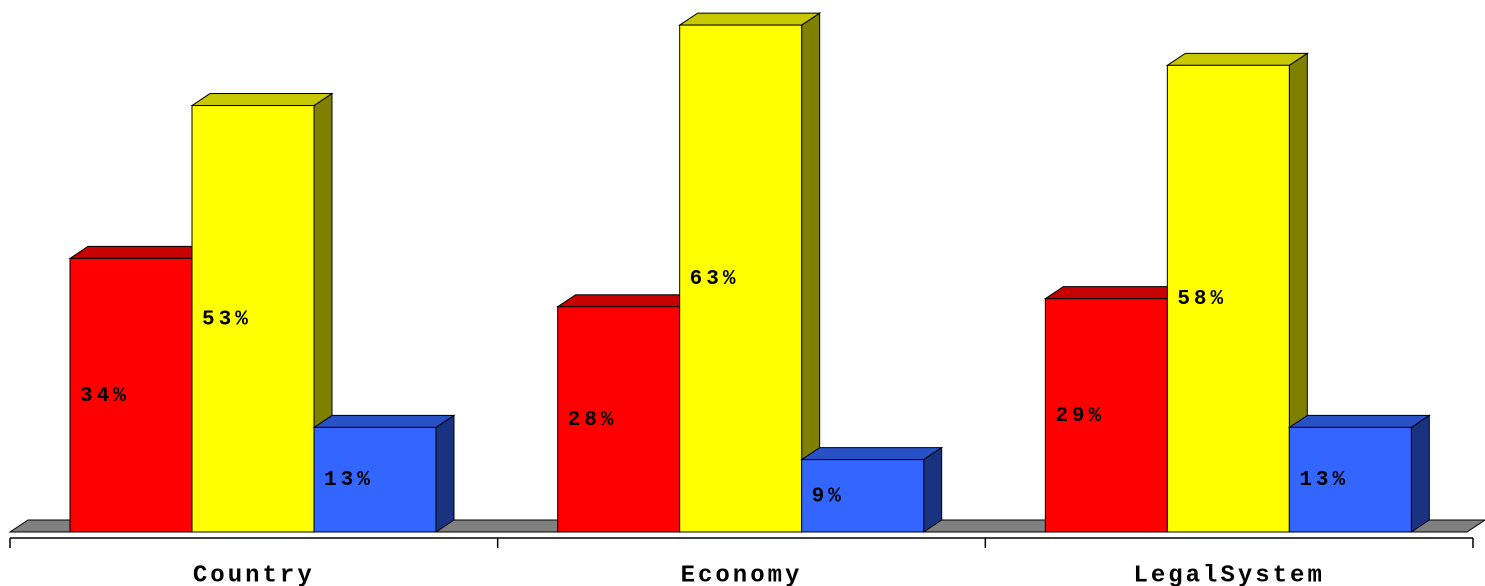  What do you see at coordinates (593, 420) in the screenshot?
I see `value-label: 28%` at bounding box center [593, 420].